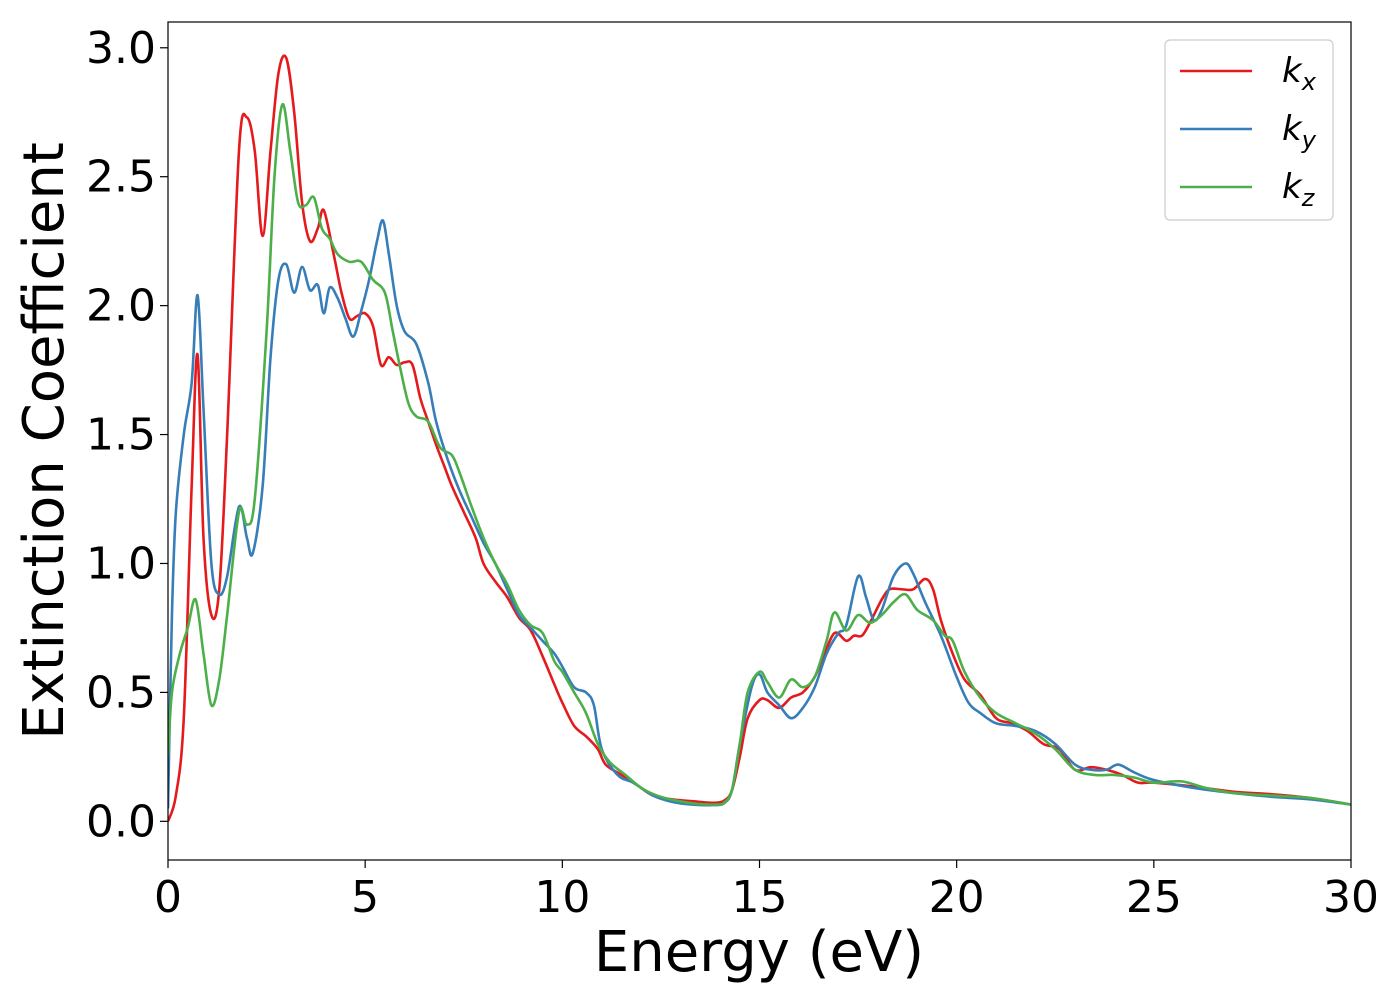 The image size is (1400, 1000). I want to click on x-tick-label: 25, so click(1154, 897).